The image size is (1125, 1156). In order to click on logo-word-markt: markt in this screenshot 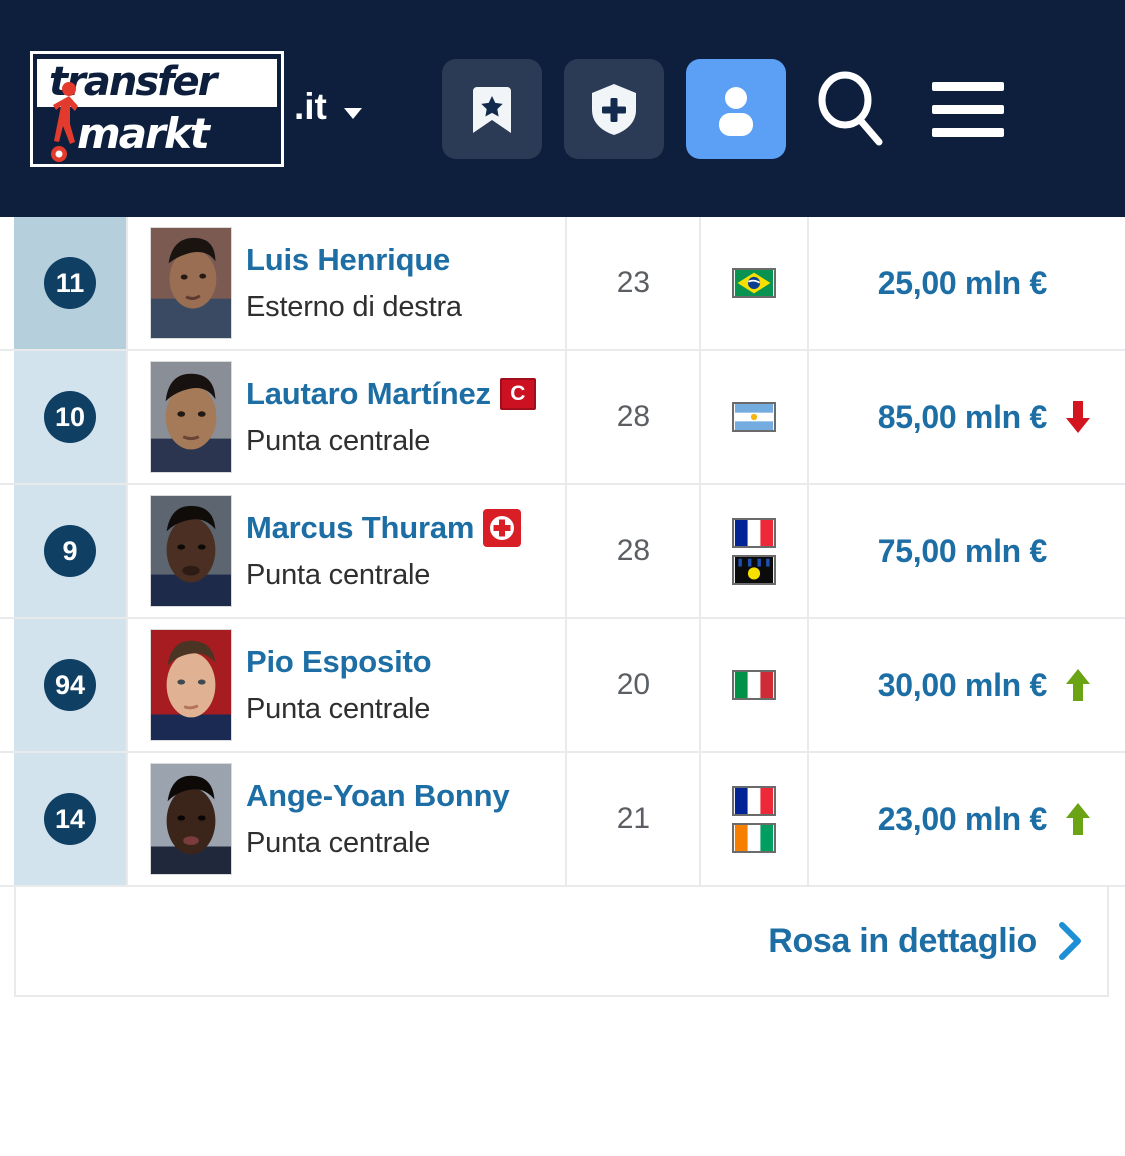, I will do `click(143, 133)`.